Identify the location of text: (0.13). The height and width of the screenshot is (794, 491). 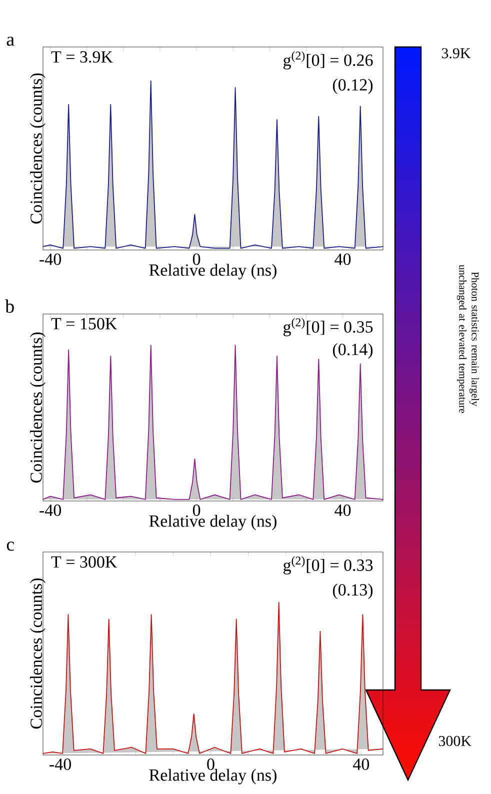
(352, 592).